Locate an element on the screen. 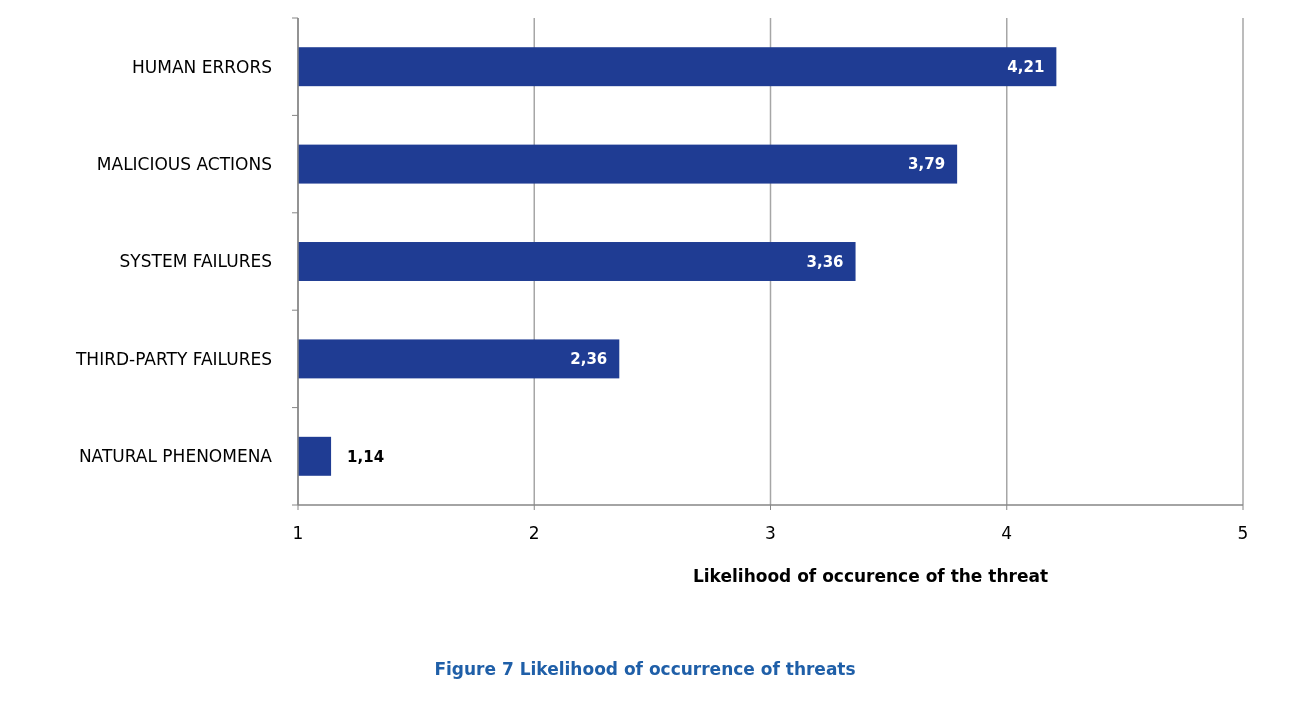 The height and width of the screenshot is (706, 1290). x-axis-title: Likelihood of occurence of the threat is located at coordinates (870, 576).